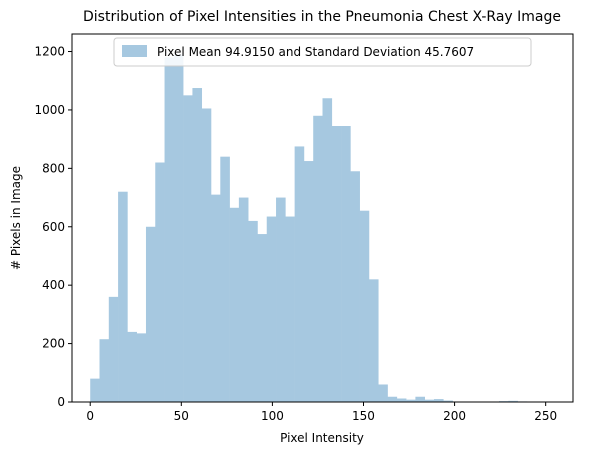  What do you see at coordinates (53, 344) in the screenshot?
I see `y-tick-label: 200` at bounding box center [53, 344].